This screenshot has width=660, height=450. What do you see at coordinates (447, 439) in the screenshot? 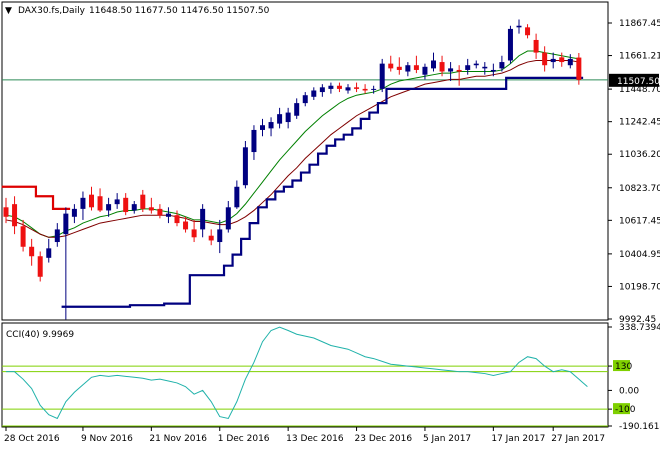
I see `date-tick-label: 5 Jan 2017` at bounding box center [447, 439].